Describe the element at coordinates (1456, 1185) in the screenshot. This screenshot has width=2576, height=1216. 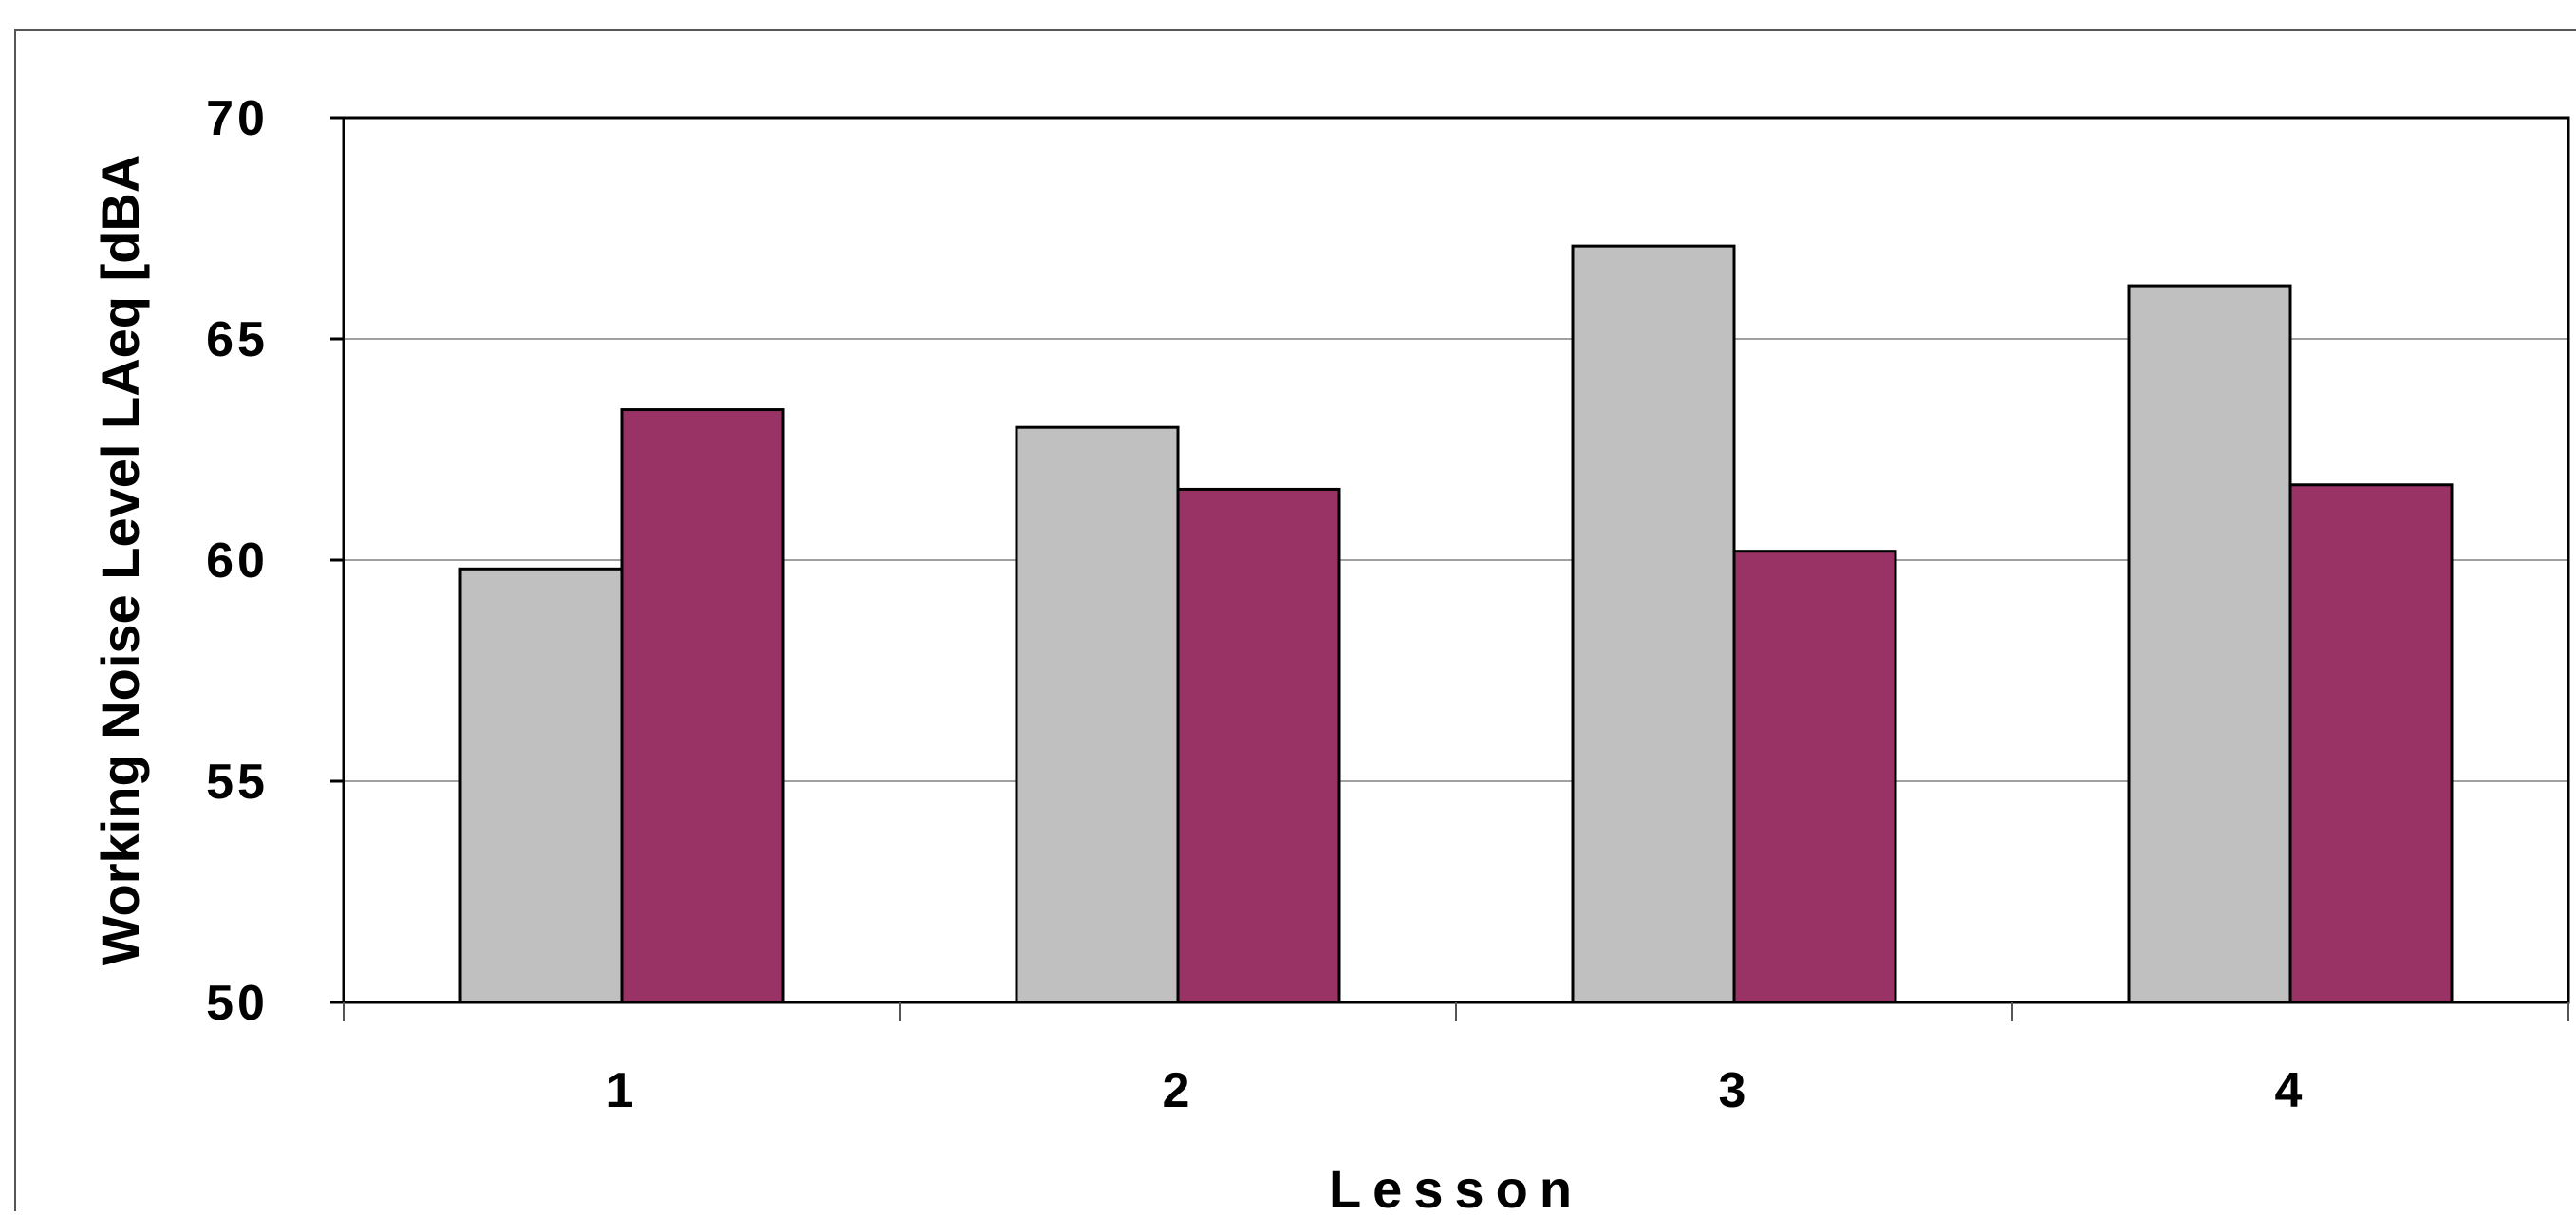
I see `x-axis-title: Lesson` at that location.